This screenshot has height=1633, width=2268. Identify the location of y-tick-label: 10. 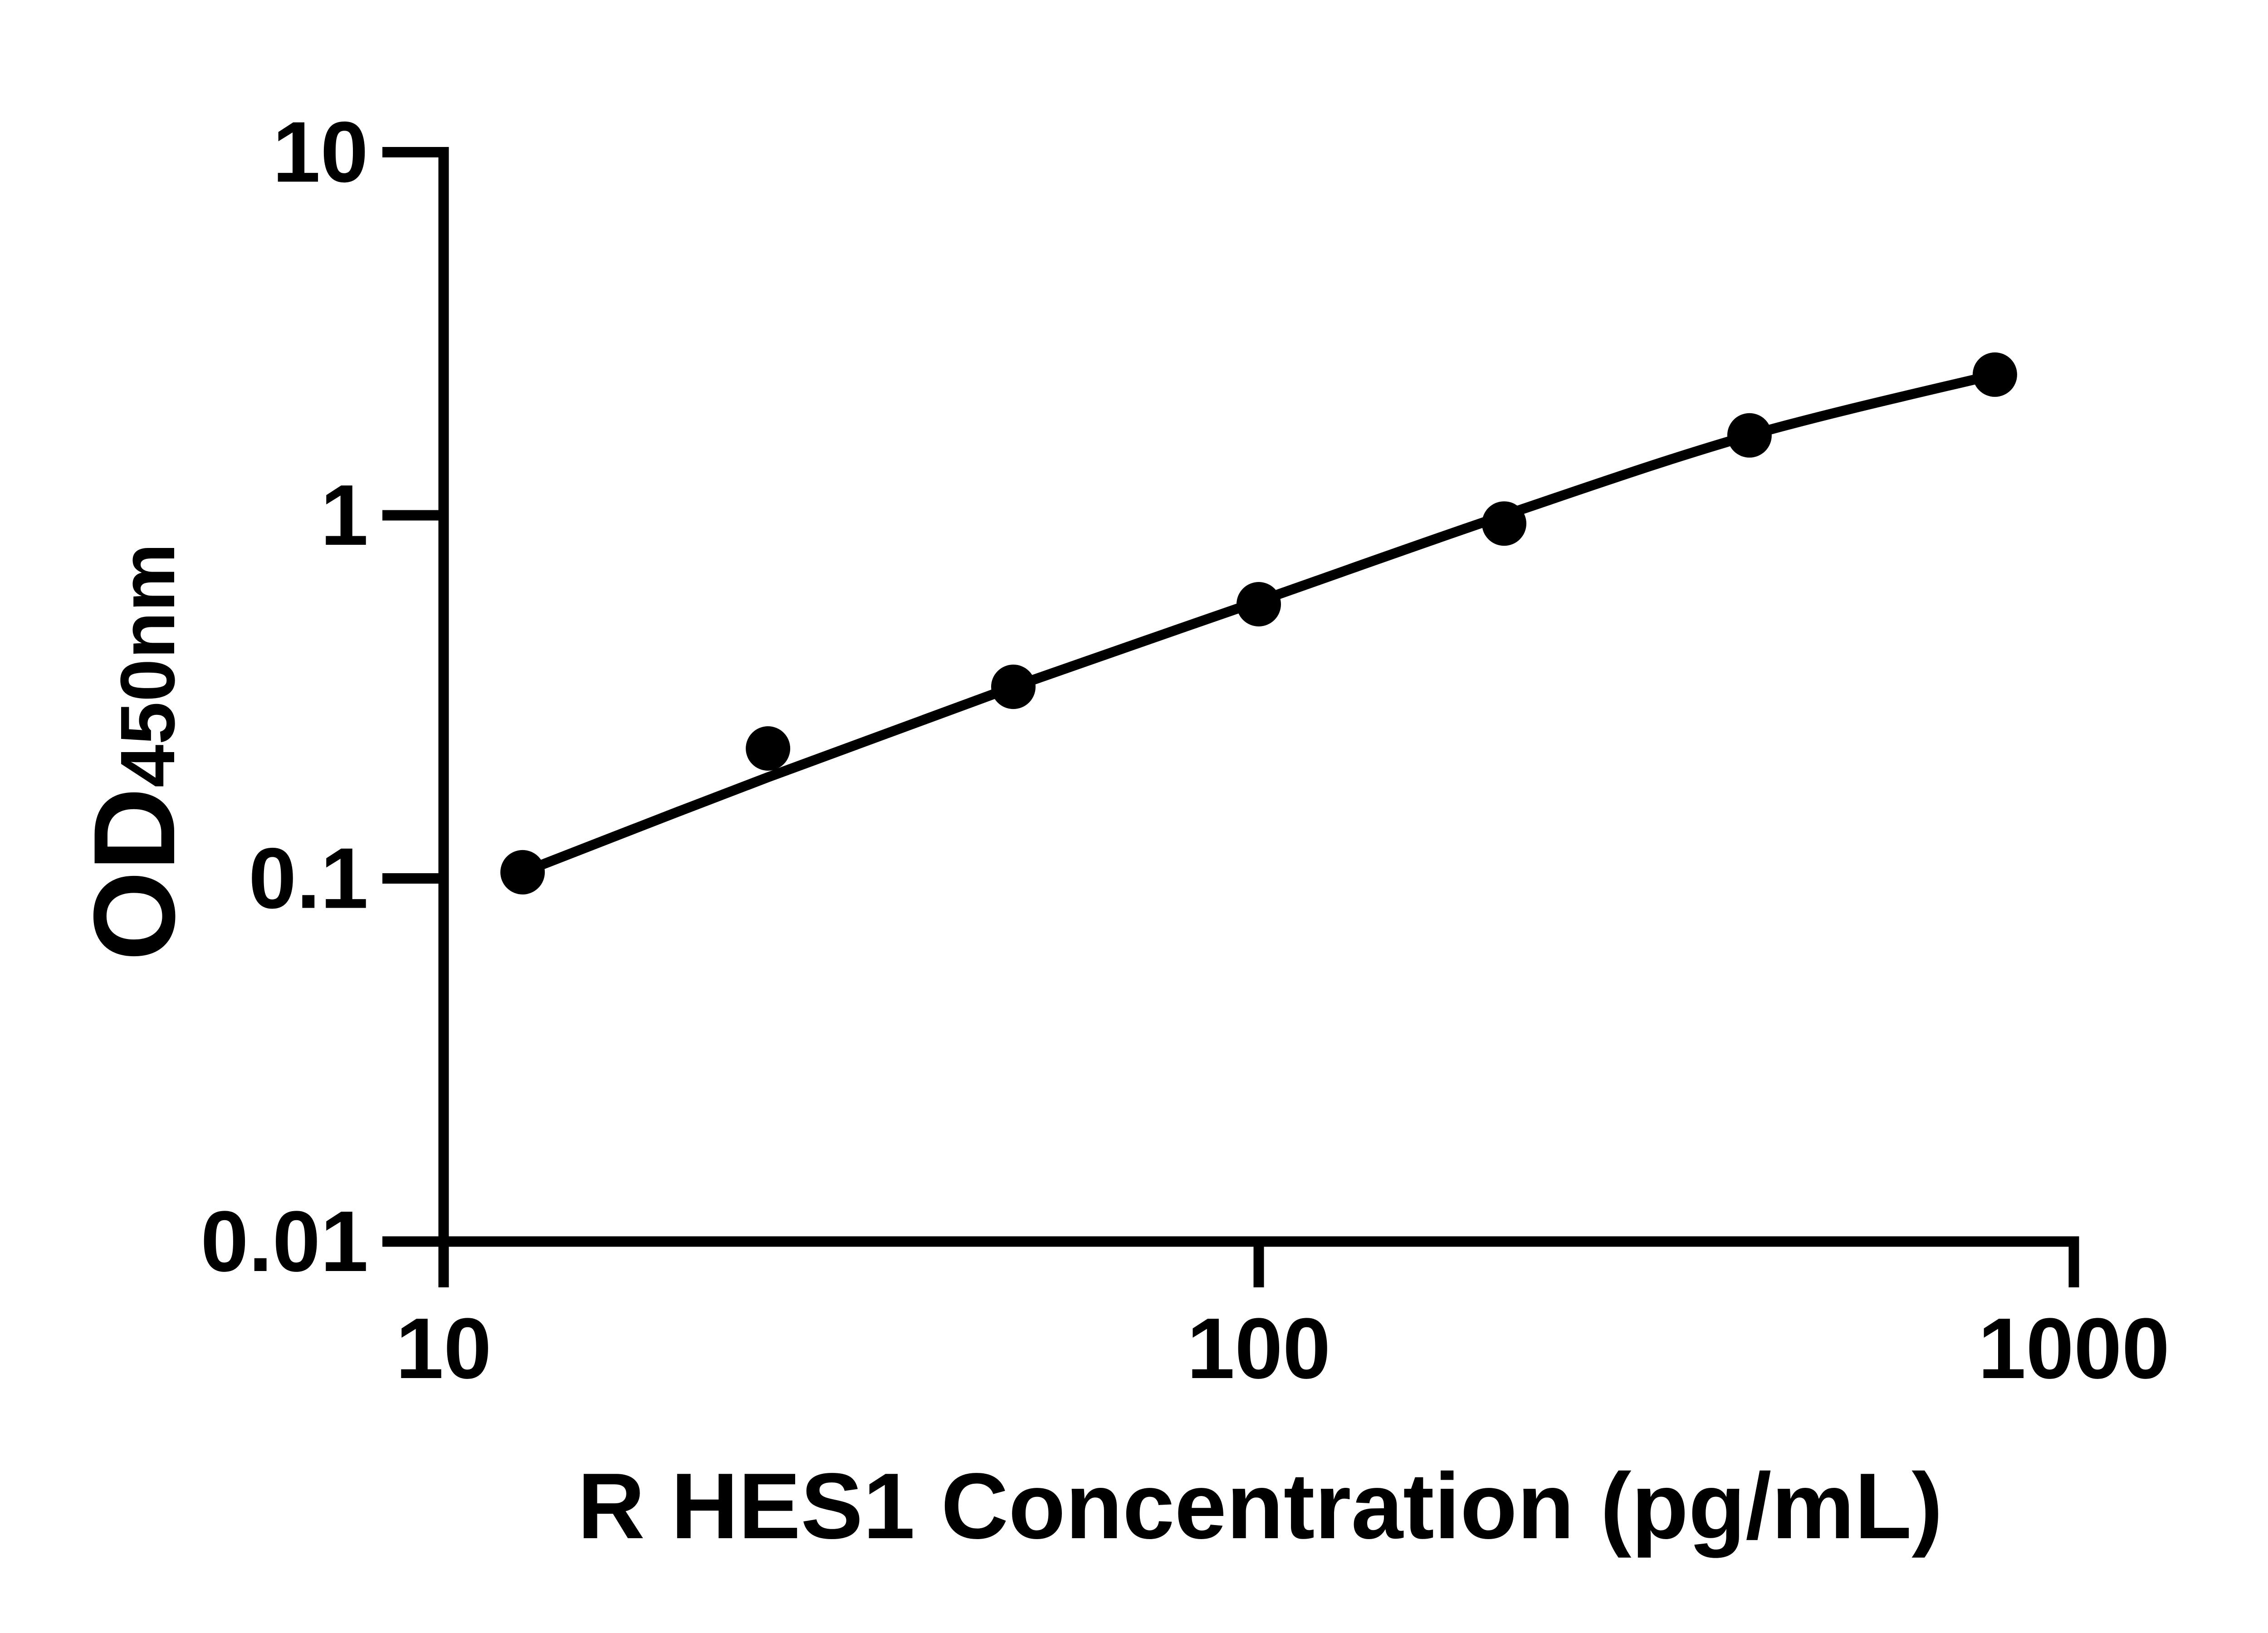
(320, 152).